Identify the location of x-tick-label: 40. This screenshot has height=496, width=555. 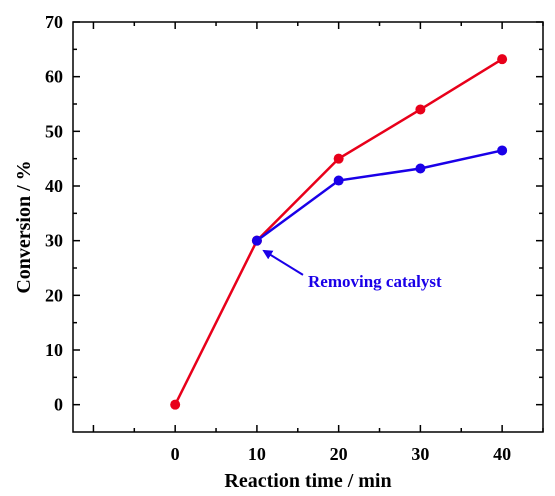
(502, 454).